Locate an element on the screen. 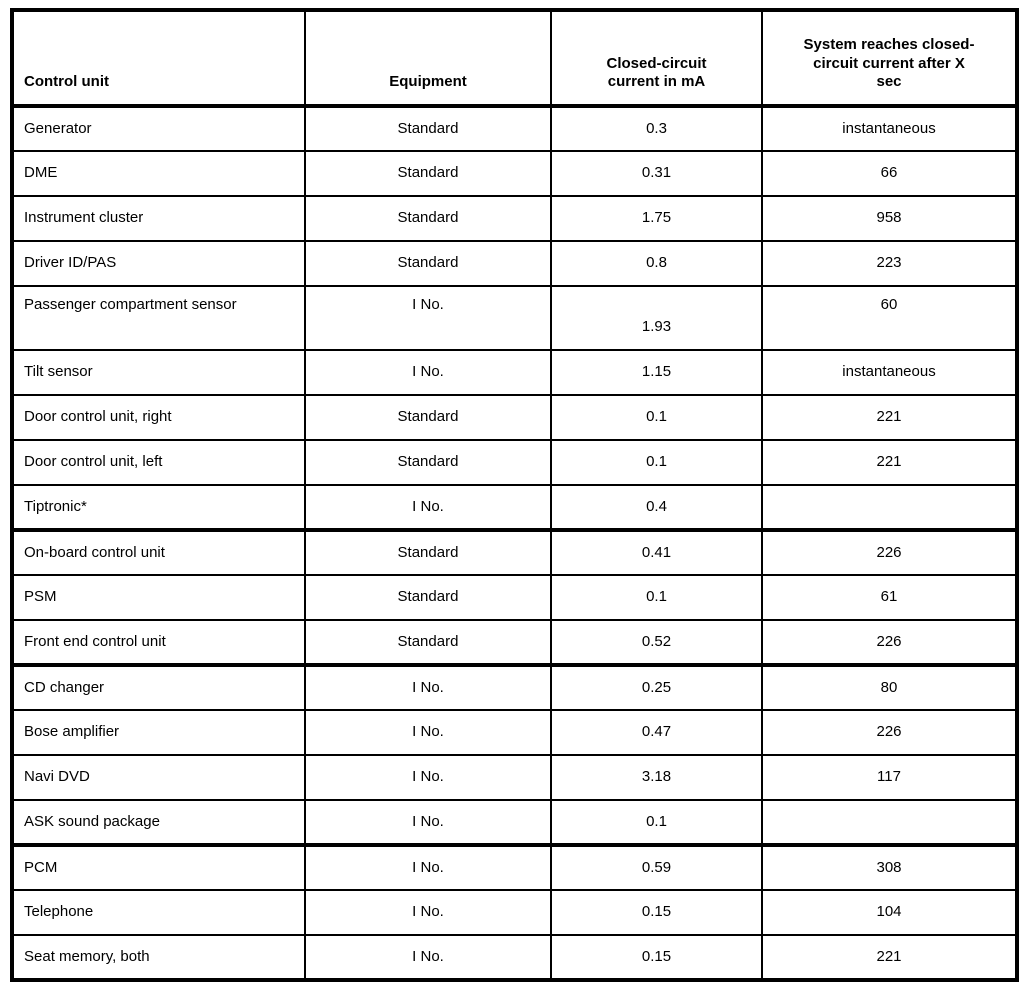 This screenshot has width=1024, height=992. table-row: ASK sound package I No. 0.1 is located at coordinates (514, 823).